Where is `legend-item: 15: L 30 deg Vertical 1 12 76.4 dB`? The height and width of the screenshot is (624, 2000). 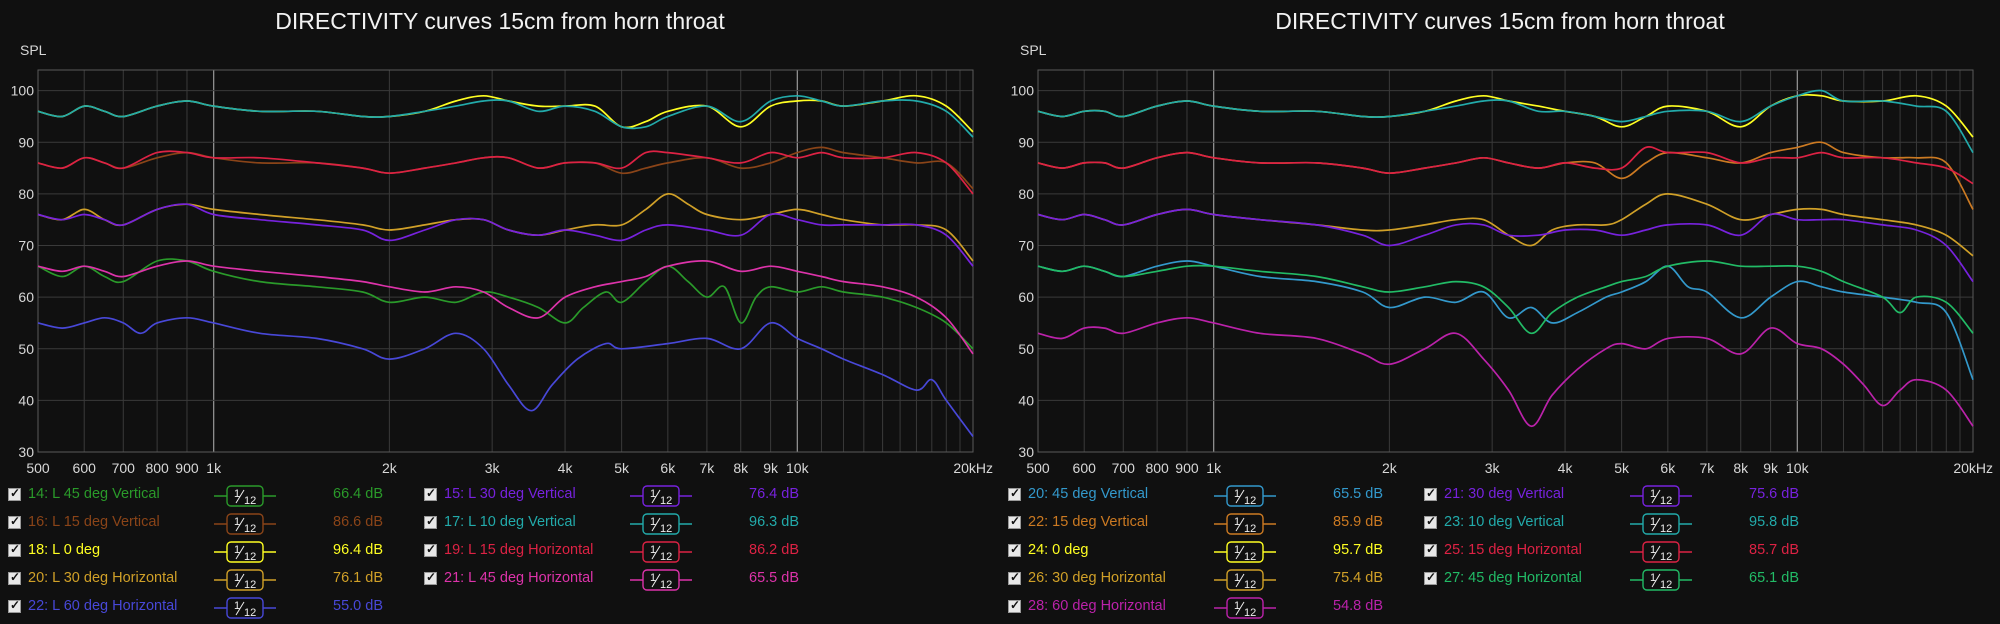
legend-item: 15: L 30 deg Vertical 1 12 76.4 dB is located at coordinates (629, 496).